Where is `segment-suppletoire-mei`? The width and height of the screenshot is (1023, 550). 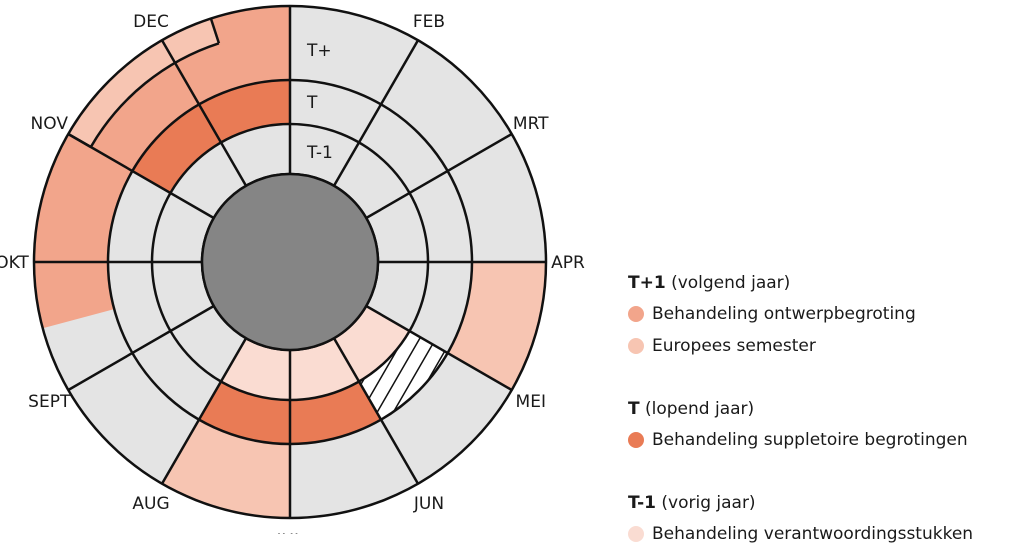 segment-suppletoire-mei is located at coordinates (403, 375).